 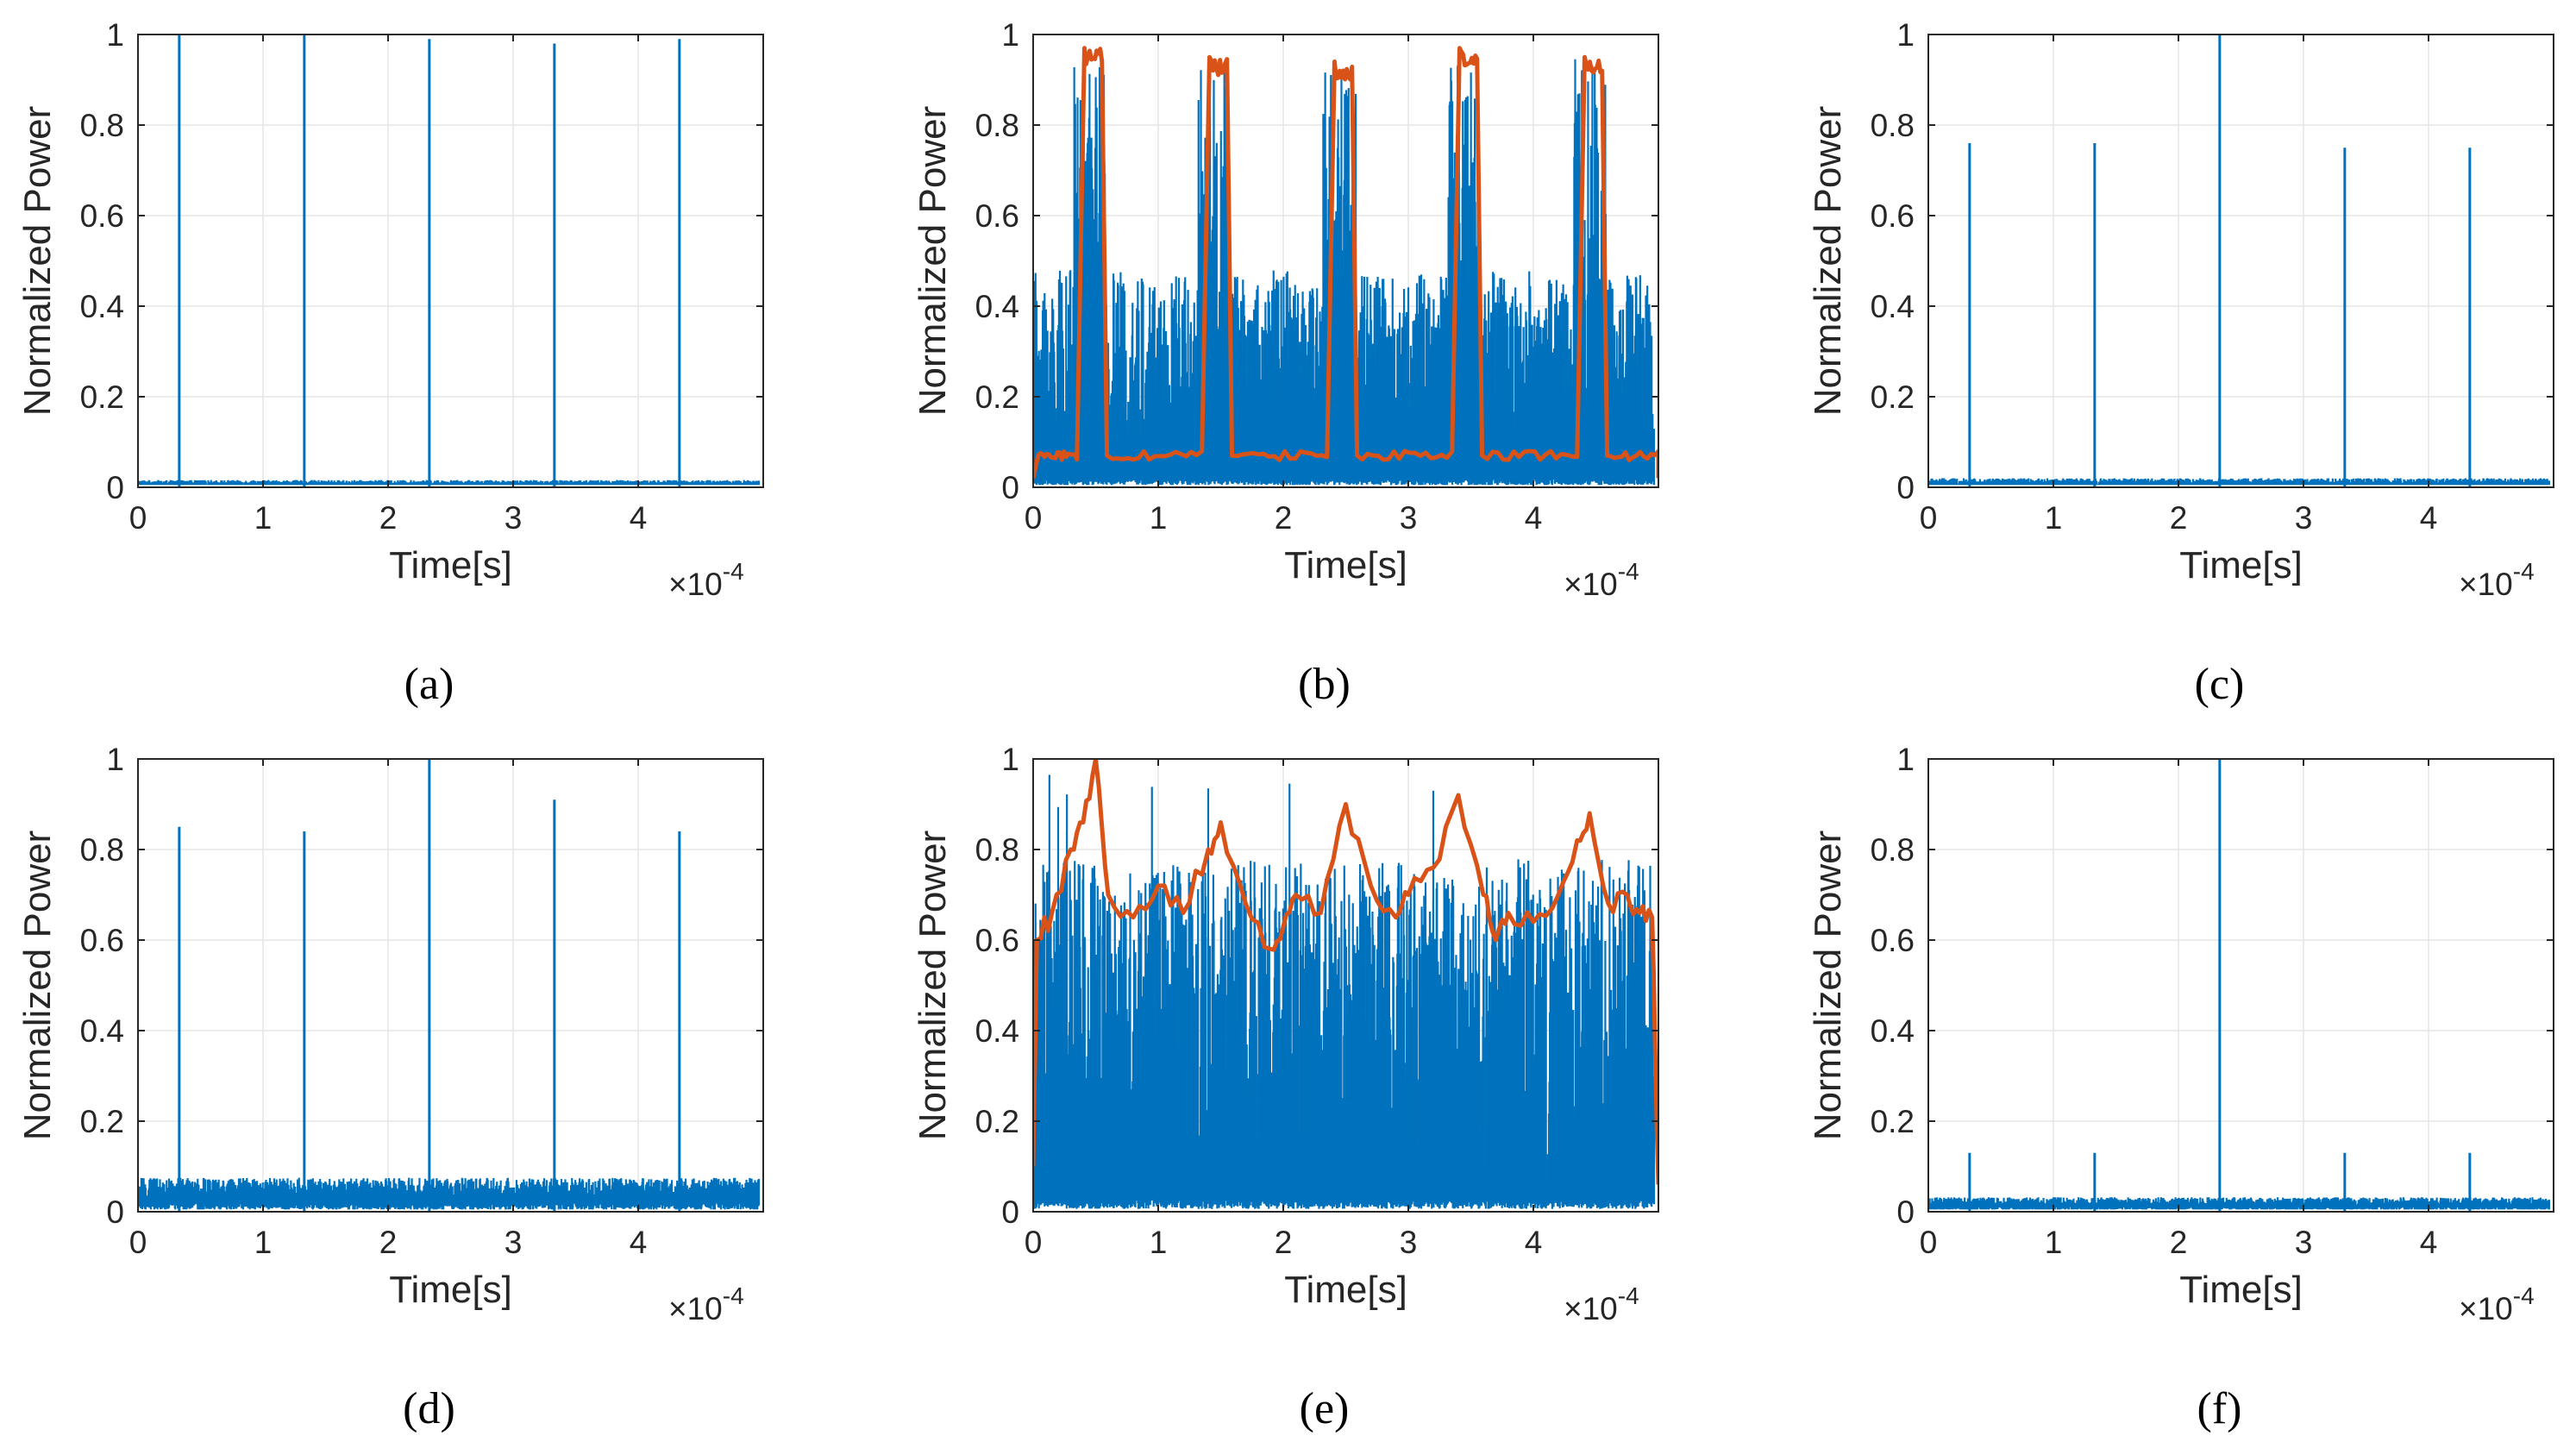 What do you see at coordinates (429, 1408) in the screenshot?
I see `subplot-caption: (d)` at bounding box center [429, 1408].